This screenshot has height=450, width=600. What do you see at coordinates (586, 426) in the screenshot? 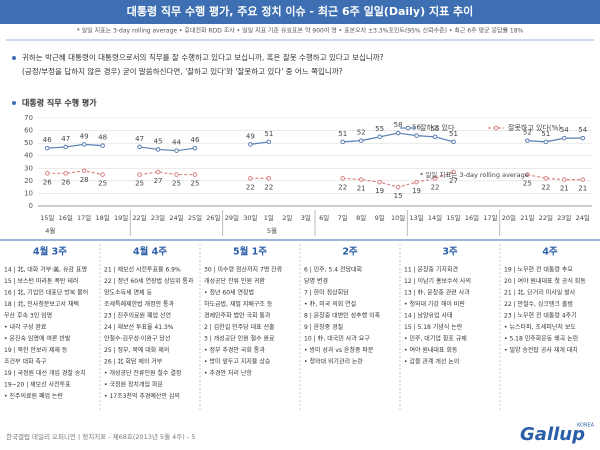
I see `logo-sub: KOREA` at bounding box center [586, 426].